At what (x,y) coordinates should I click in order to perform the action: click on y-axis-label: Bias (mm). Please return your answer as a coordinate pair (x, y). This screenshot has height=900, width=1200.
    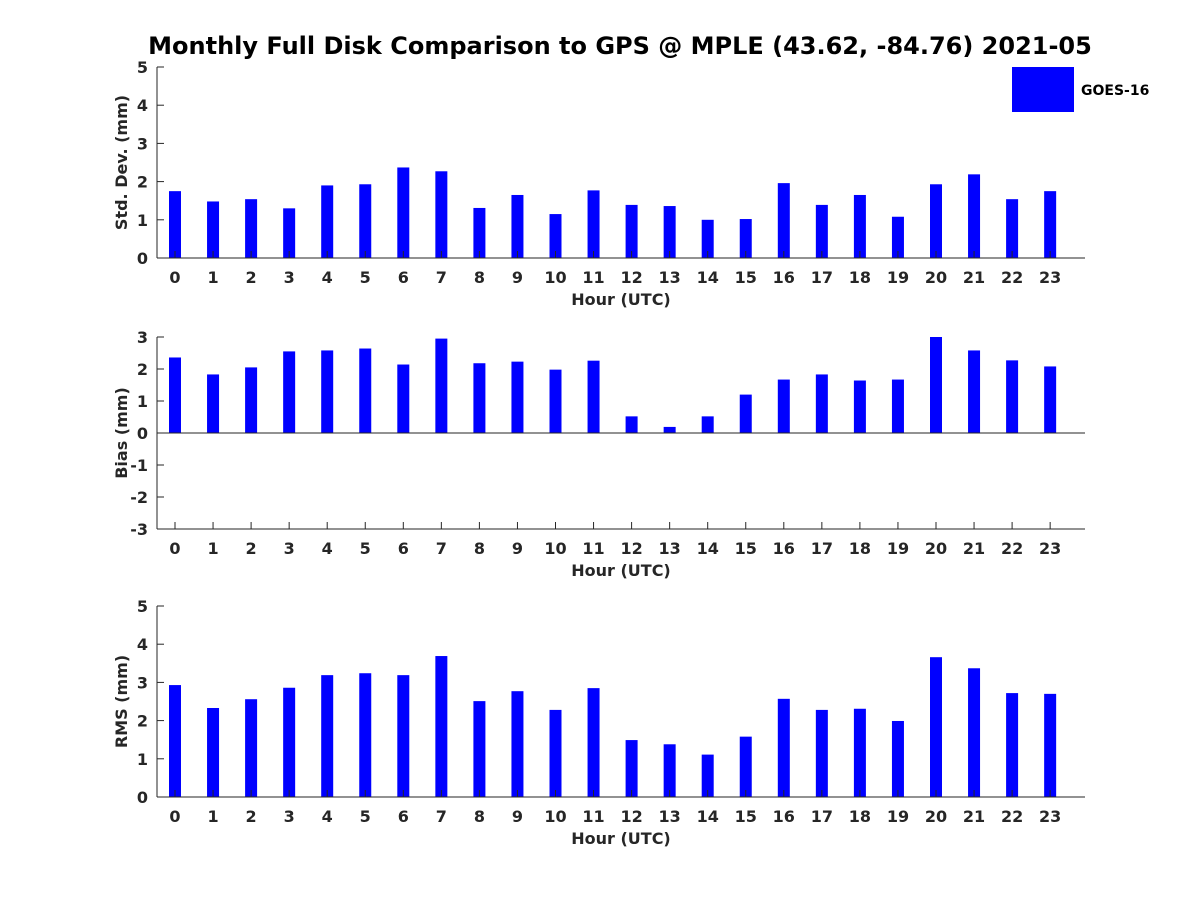
    Looking at the image, I should click on (121, 433).